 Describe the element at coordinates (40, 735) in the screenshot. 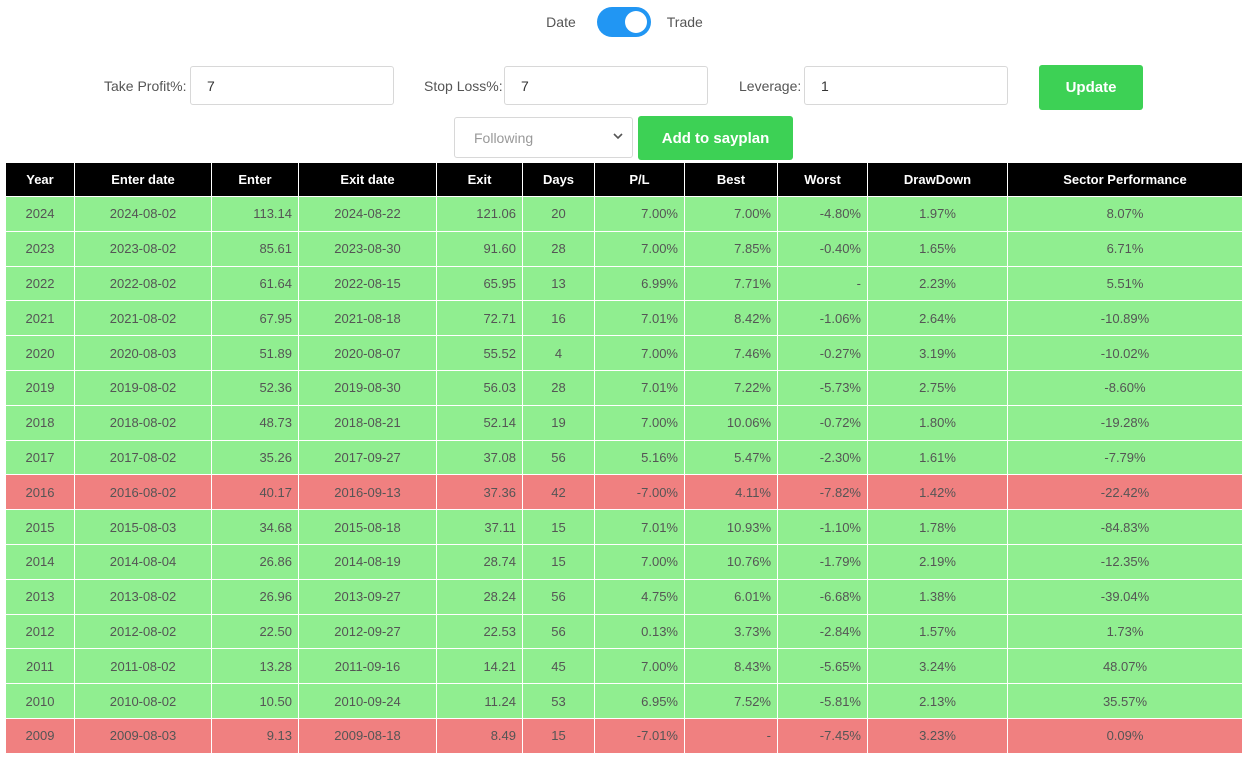

I see `cell-year: 2009` at that location.